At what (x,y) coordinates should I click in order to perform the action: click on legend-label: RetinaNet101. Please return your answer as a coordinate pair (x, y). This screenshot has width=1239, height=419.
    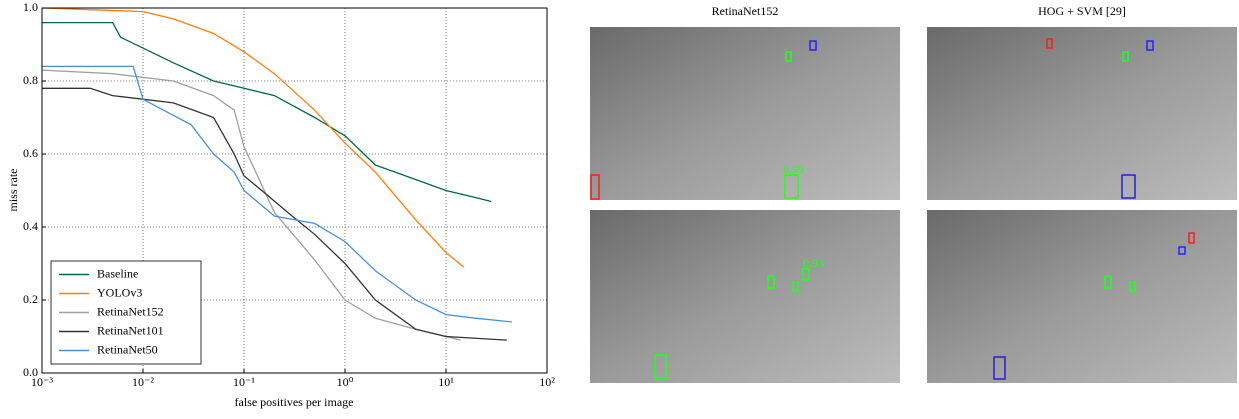
    Looking at the image, I should click on (130, 330).